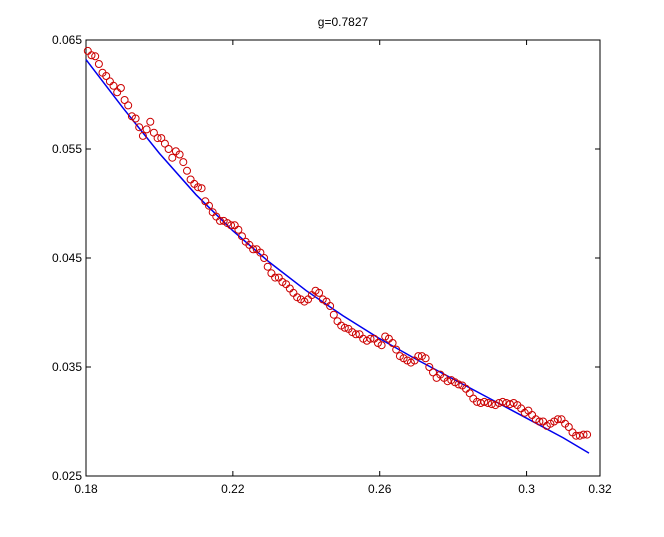  Describe the element at coordinates (343, 22) in the screenshot. I see `chart-title: g=0.7827` at that location.